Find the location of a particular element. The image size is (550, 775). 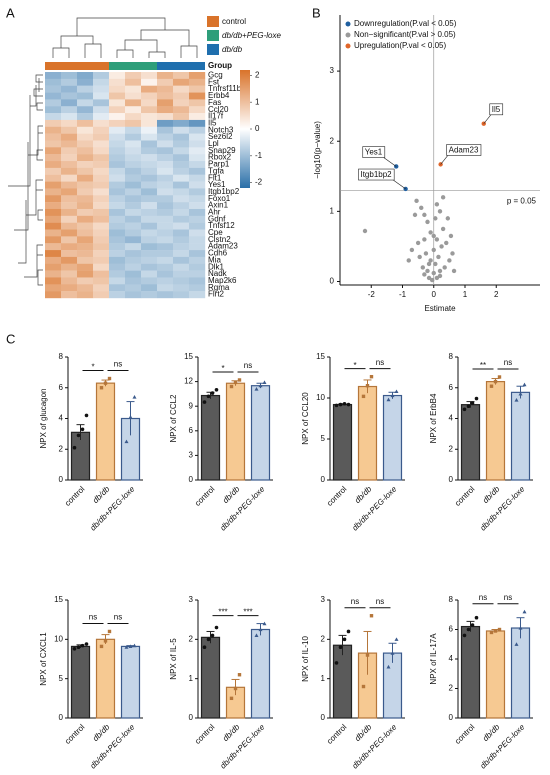

row-label: Cdh6 is located at coordinates (218, 253).